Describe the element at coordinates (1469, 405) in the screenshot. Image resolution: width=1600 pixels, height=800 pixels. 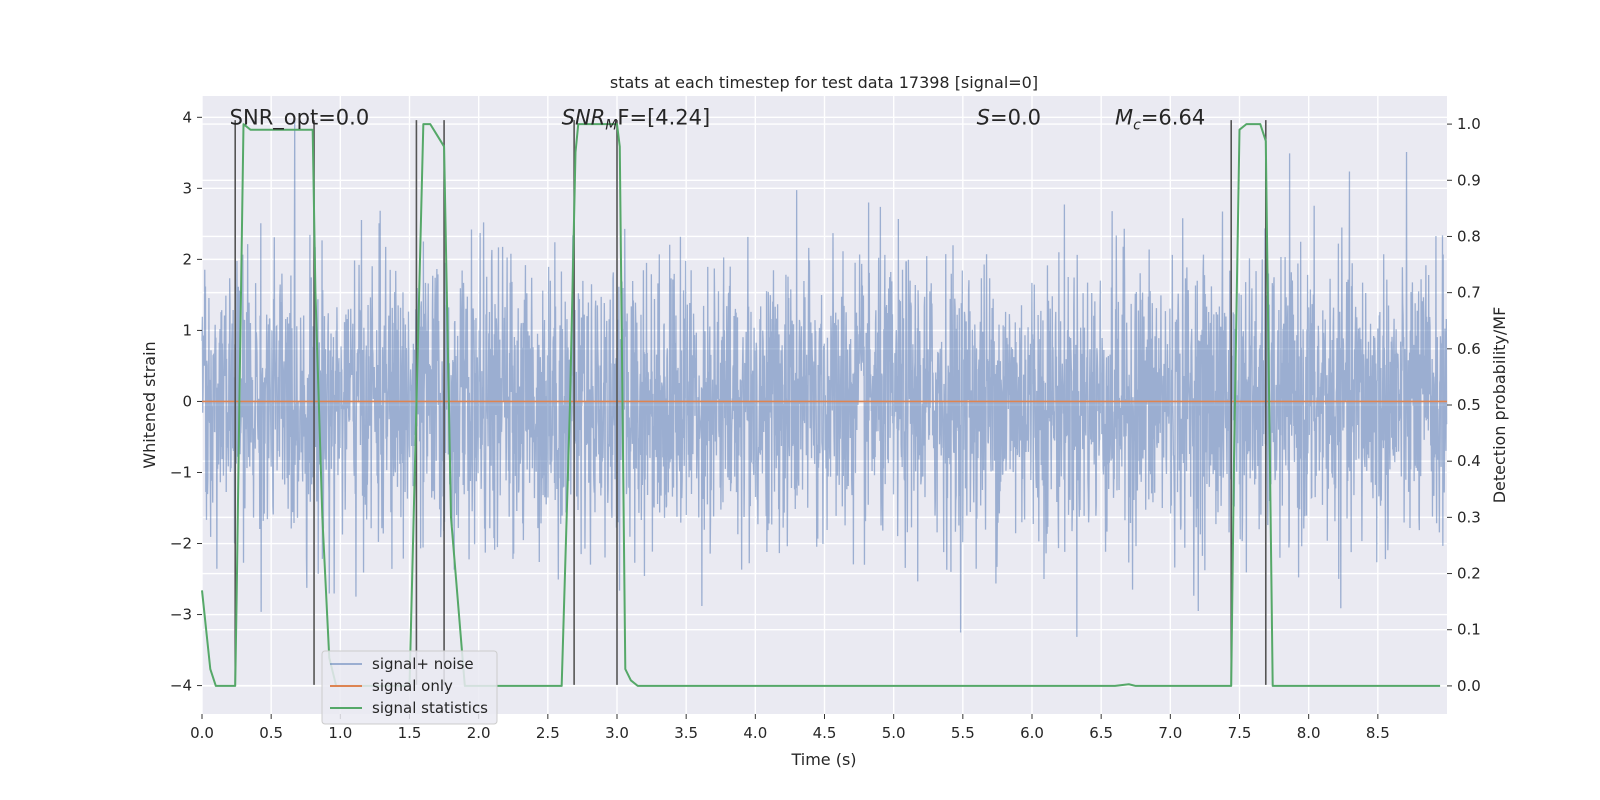
I see `y-right-tick-label-5: 0.5` at that location.